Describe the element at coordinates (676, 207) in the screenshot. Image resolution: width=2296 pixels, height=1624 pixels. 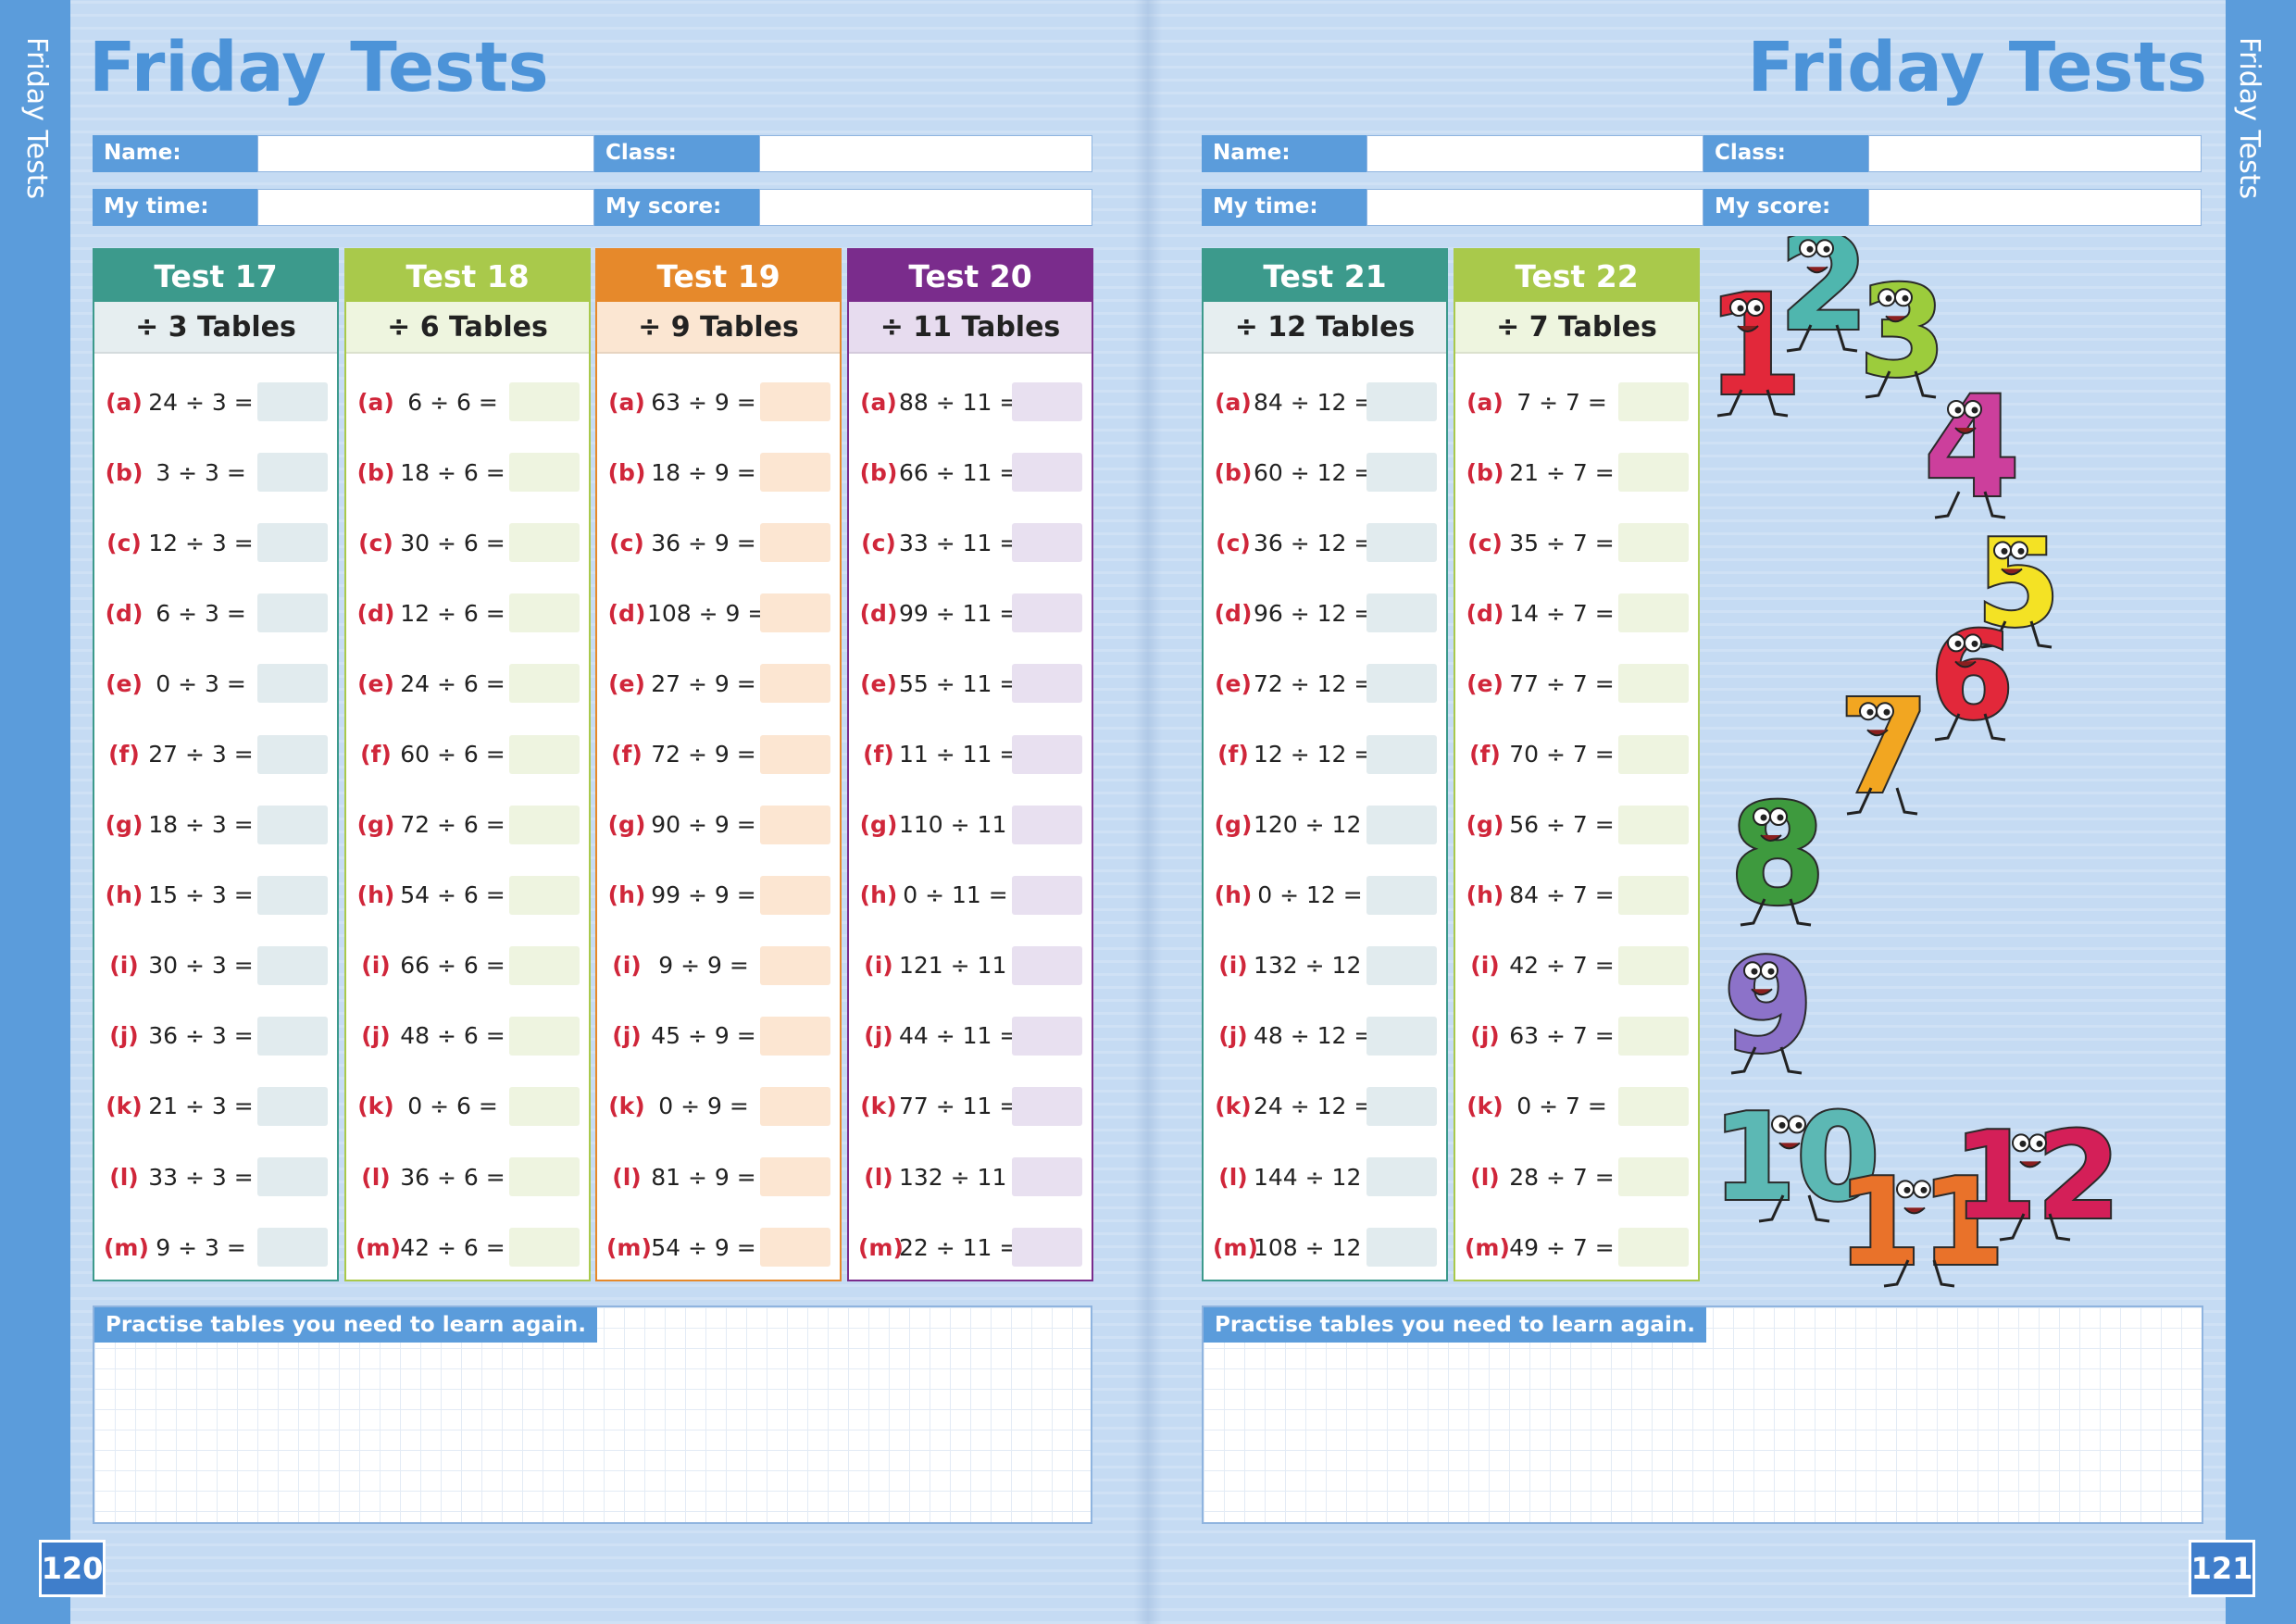
I see `my-score-label: My score:` at that location.